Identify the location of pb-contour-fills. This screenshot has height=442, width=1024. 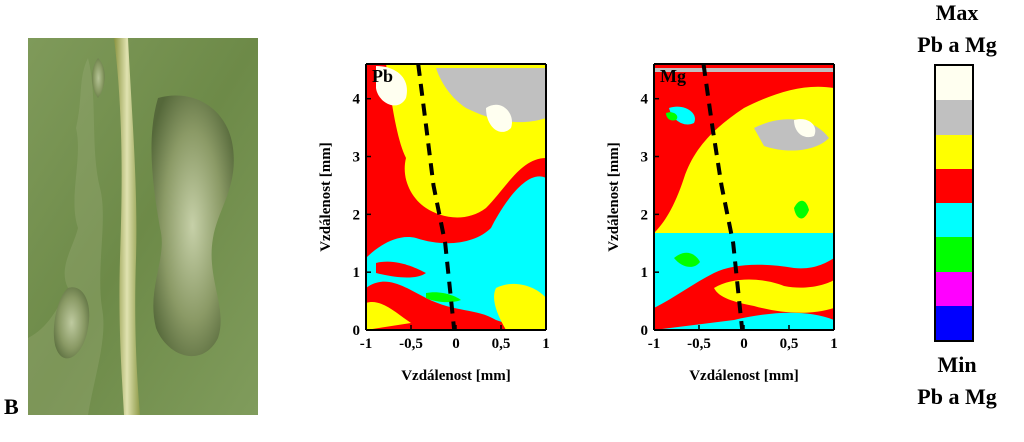
(456, 197).